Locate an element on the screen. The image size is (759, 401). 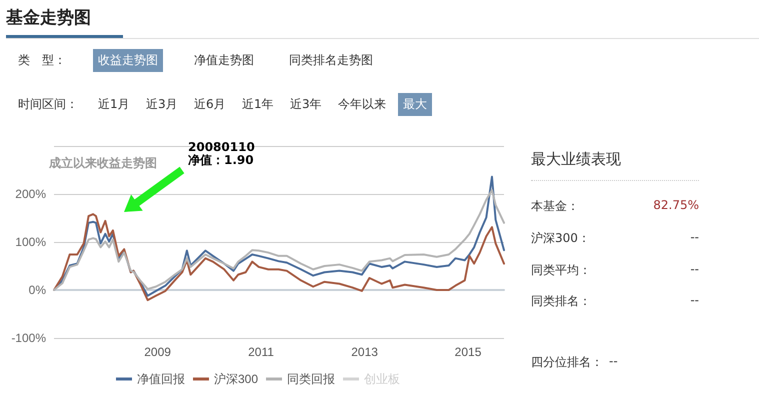
text: 今年以来 is located at coordinates (362, 104).